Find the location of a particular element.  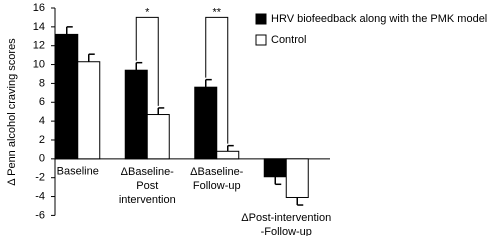

y-axis-label: Δ Penn alcohol craving scores is located at coordinates (12, 112).